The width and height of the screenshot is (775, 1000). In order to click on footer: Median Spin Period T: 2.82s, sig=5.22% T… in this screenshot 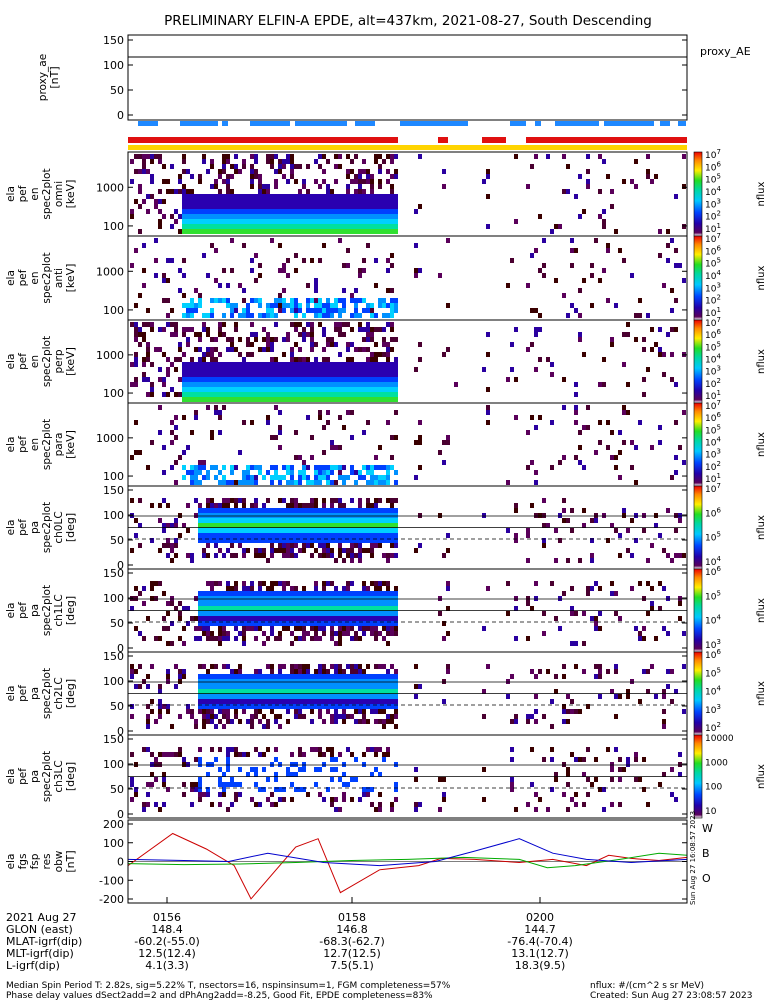, I will do `click(379, 990)`.